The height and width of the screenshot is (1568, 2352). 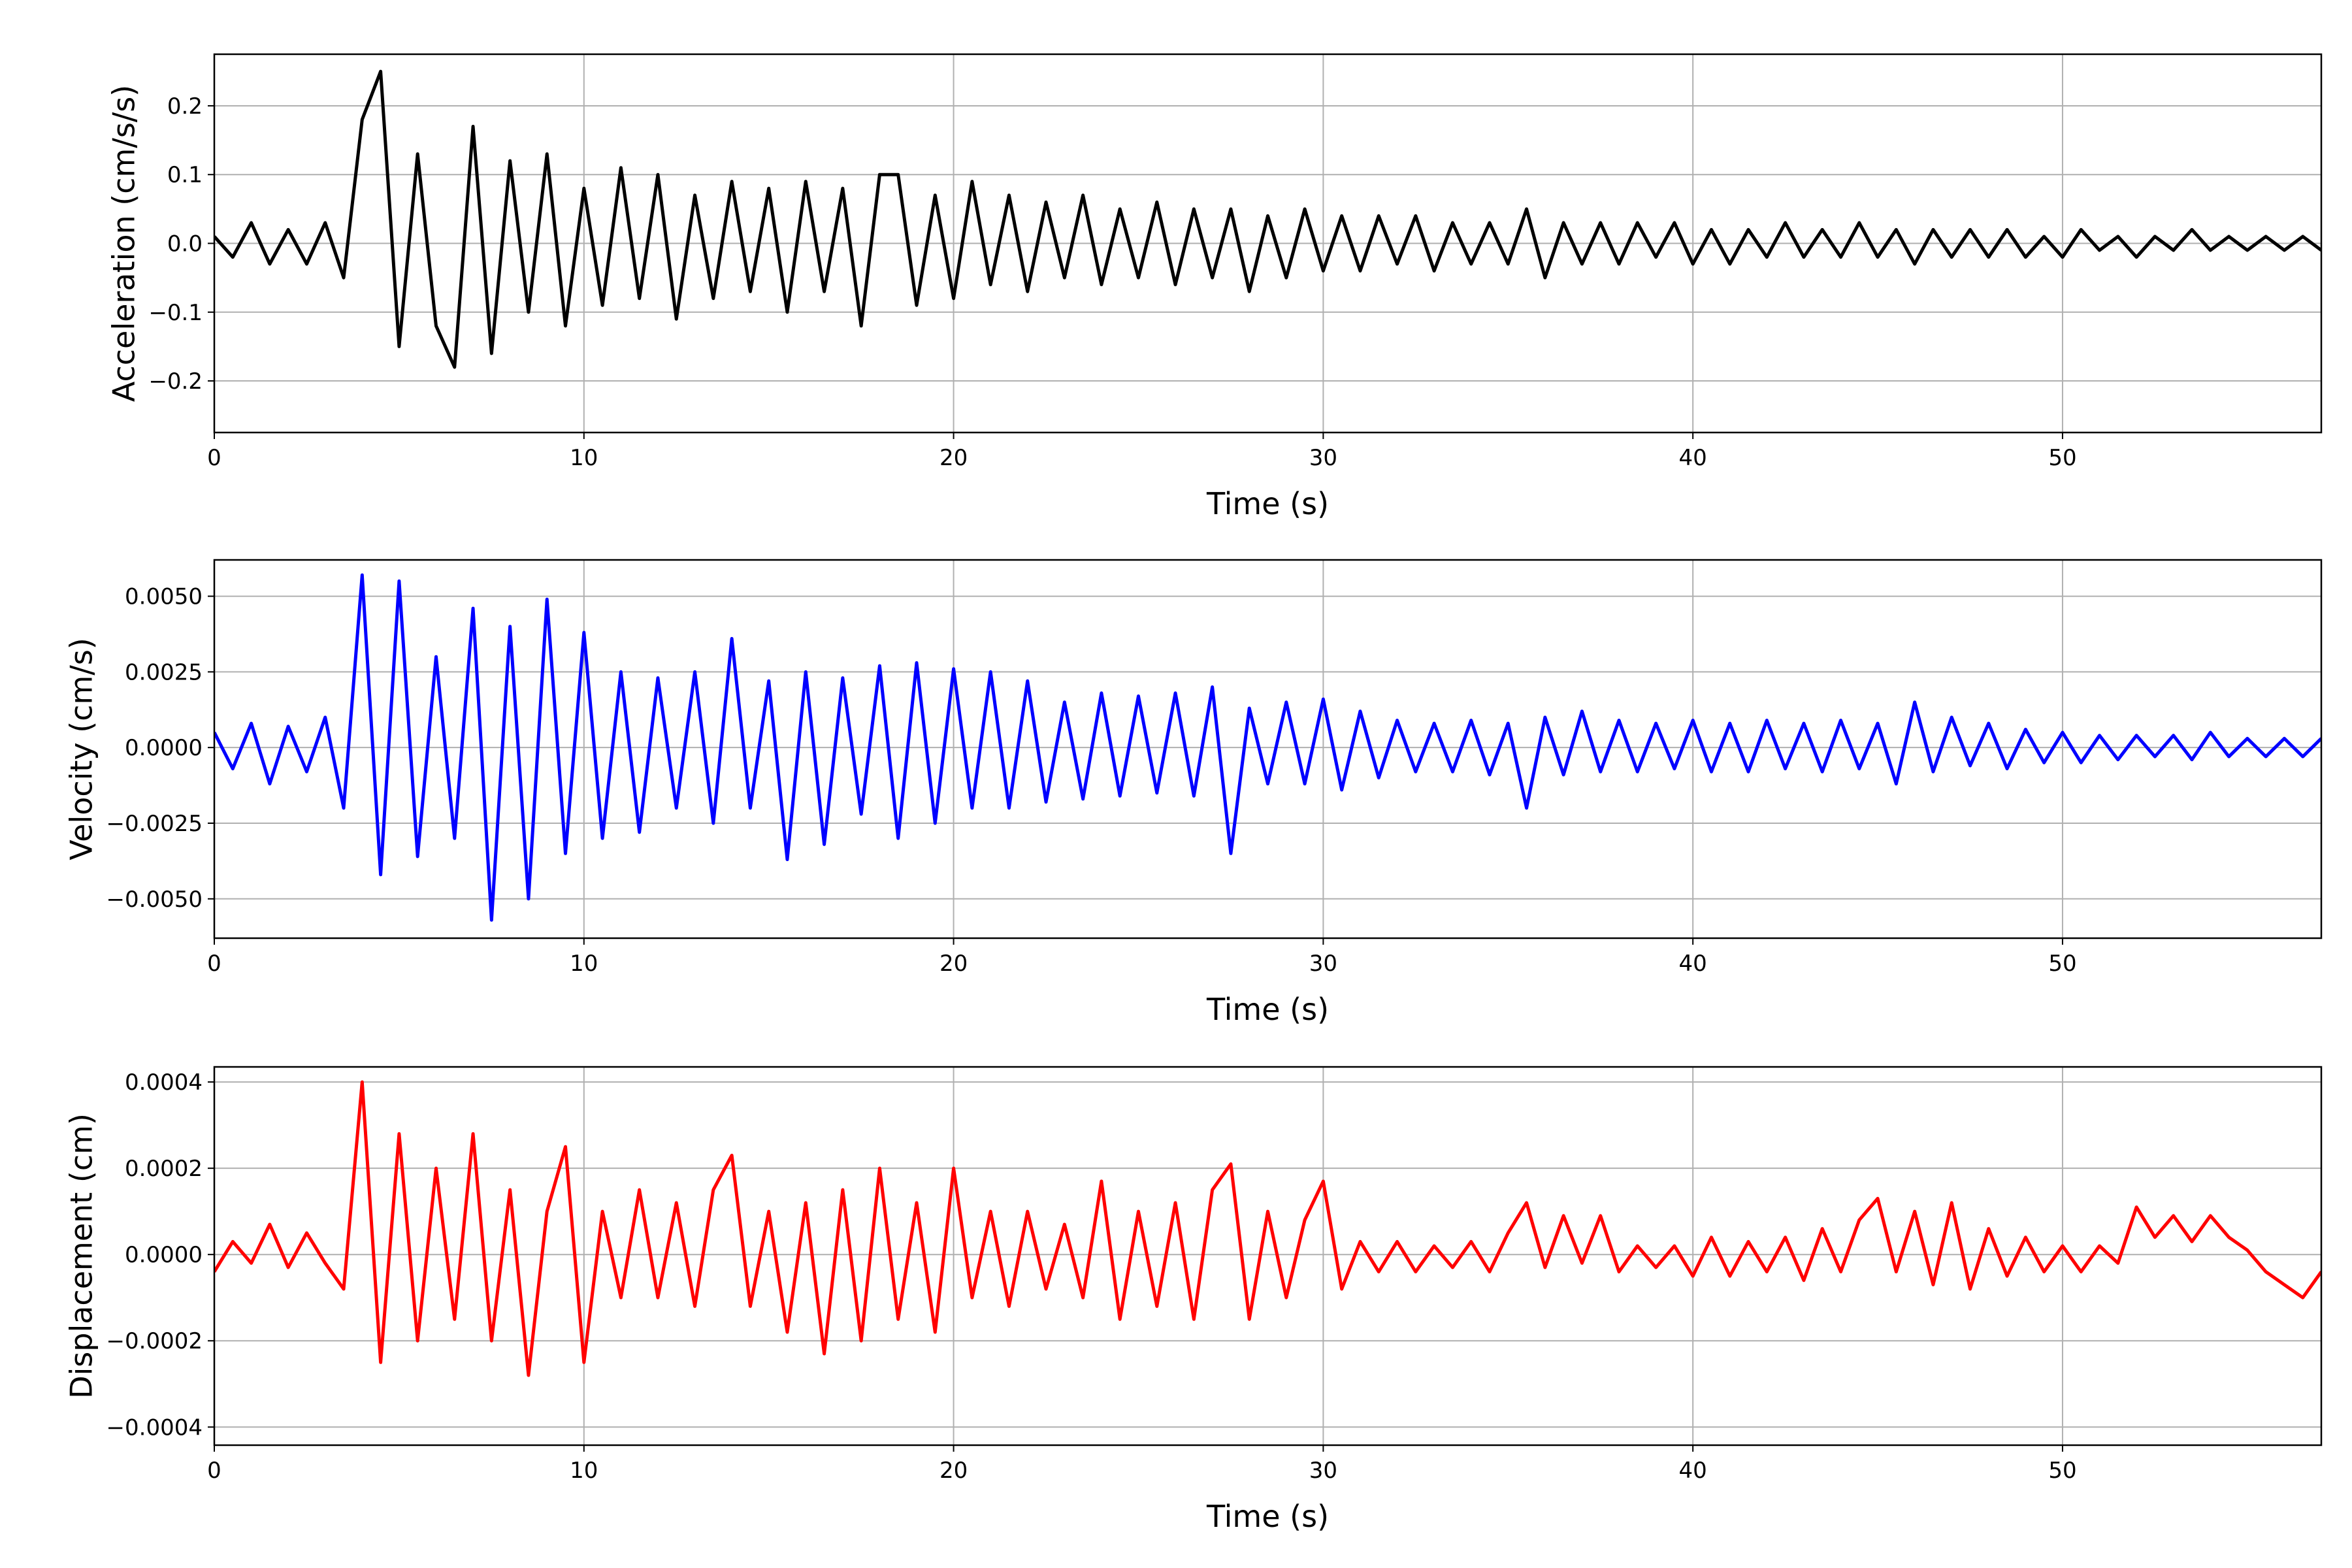 I want to click on y-tick-label: 0.2, so click(x=185, y=106).